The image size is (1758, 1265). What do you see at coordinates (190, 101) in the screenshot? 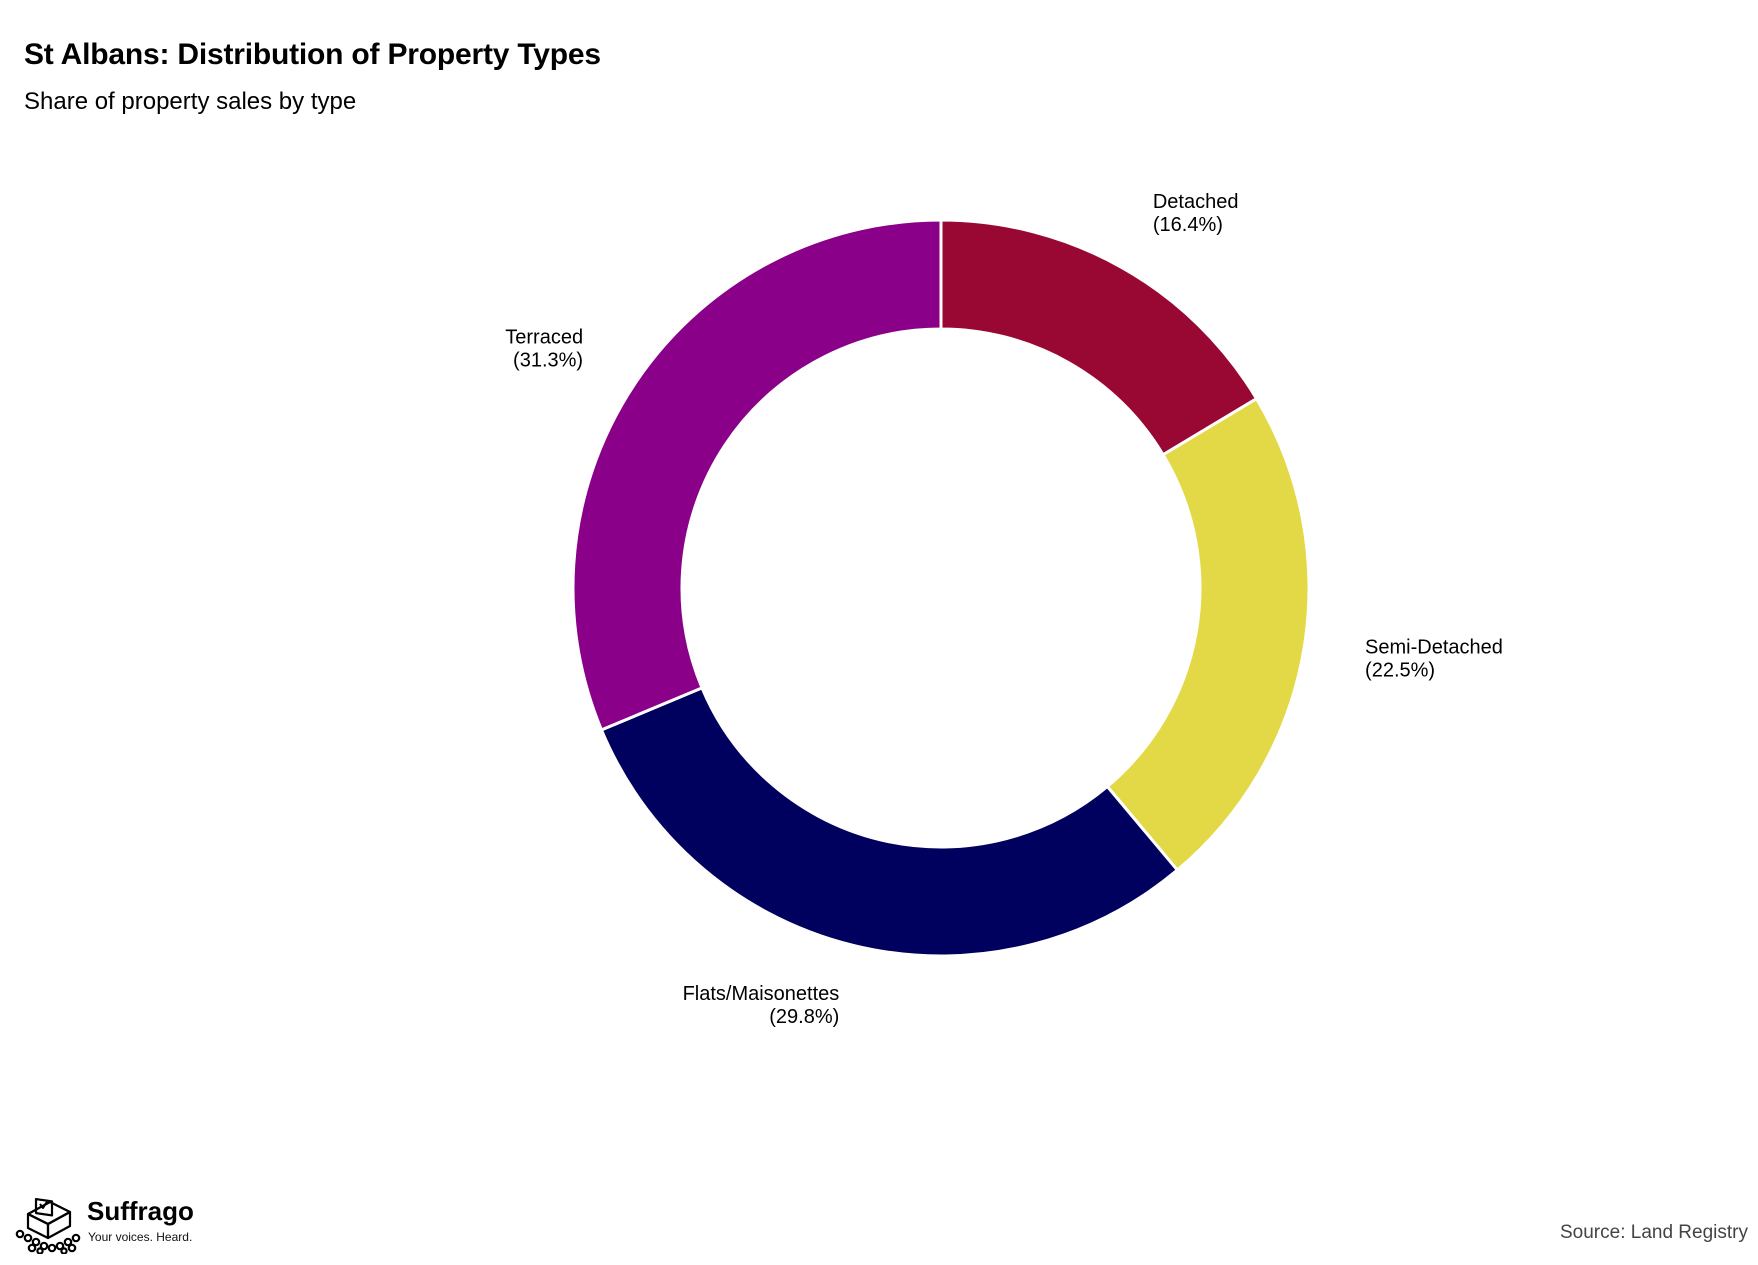
I see `chart-subtitle: Share of property sales by type` at bounding box center [190, 101].